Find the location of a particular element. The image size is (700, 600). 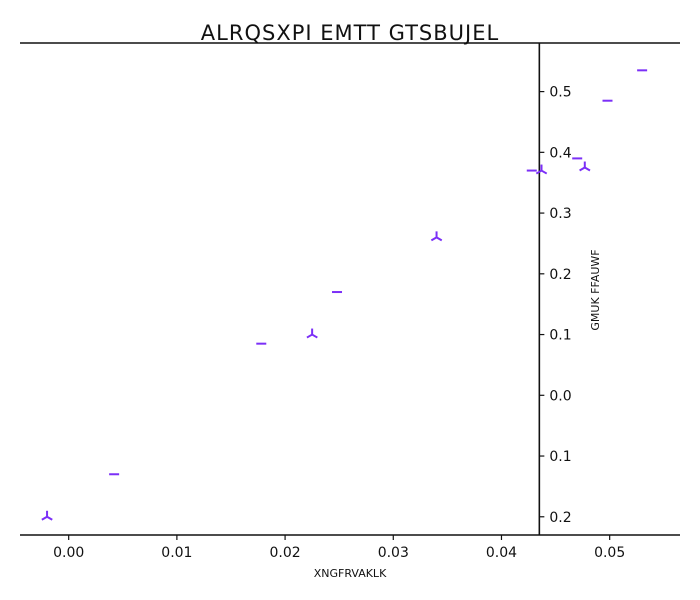

y-tick-group: 0.2 0.1 0.0 0.1 0.2 0.3 0.4 0.5 is located at coordinates (555, 305).